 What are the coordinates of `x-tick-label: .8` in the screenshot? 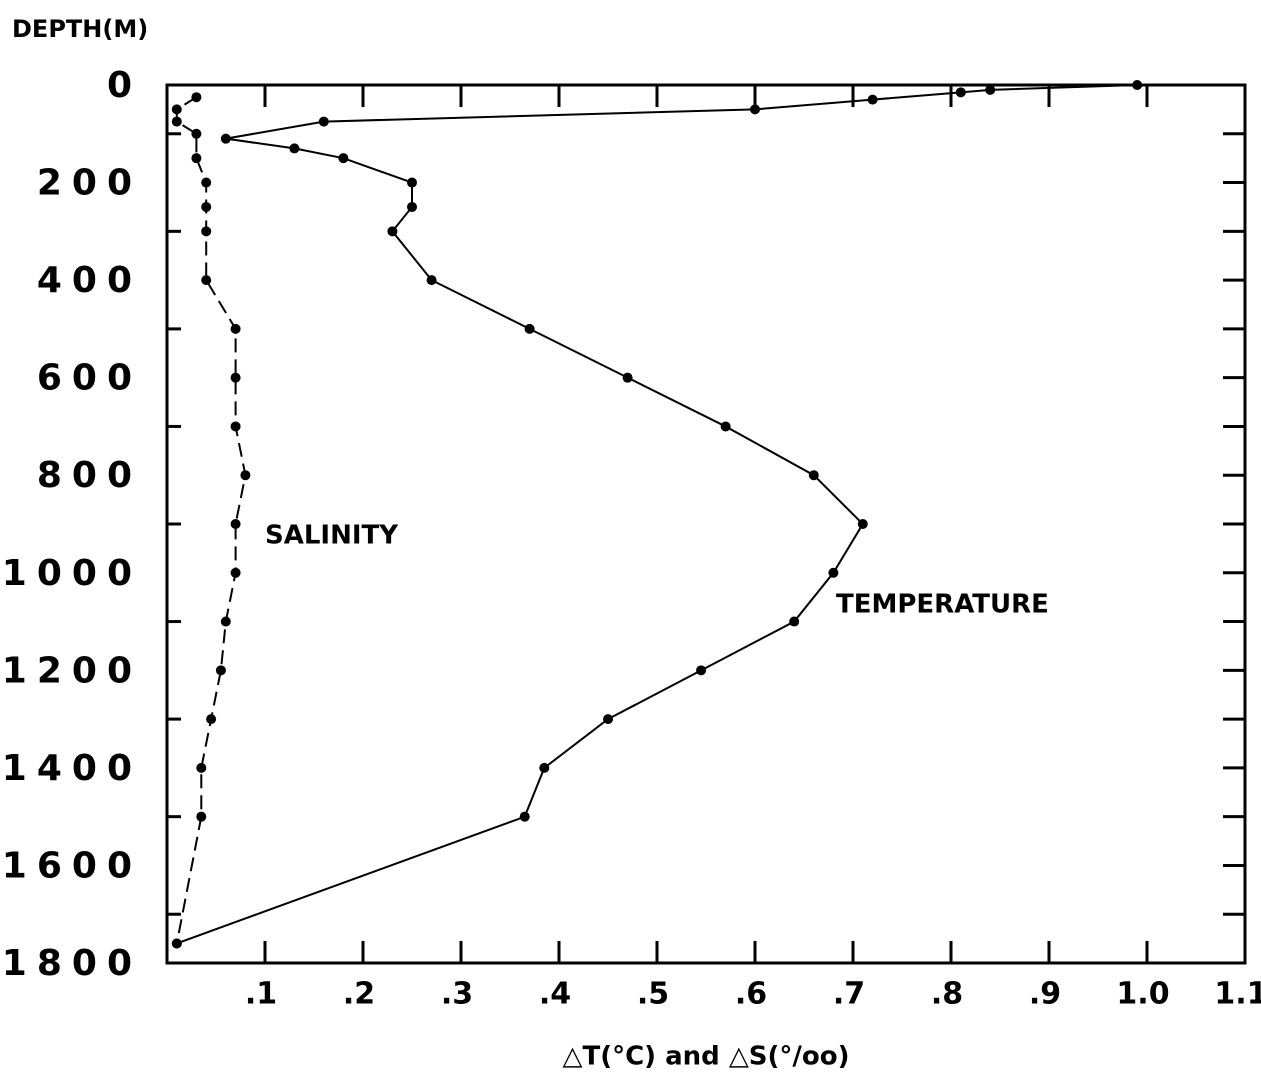 It's located at (947, 994).